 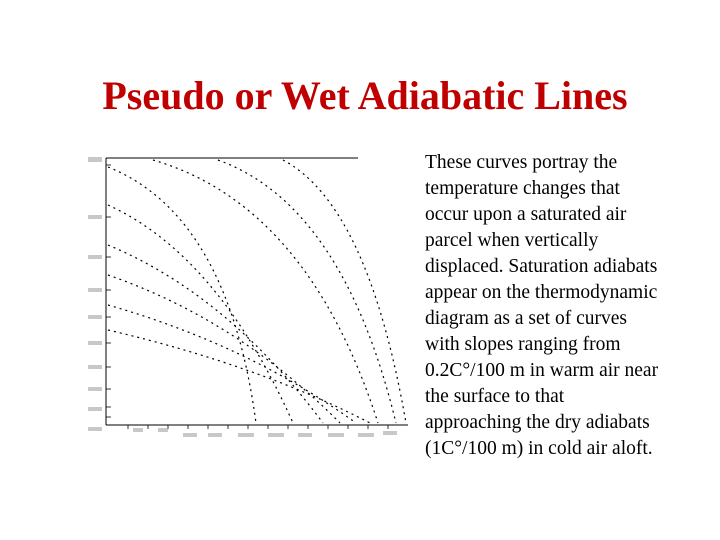 I want to click on description-line: (1C°/100 m) in cold air aloft., so click(x=539, y=448).